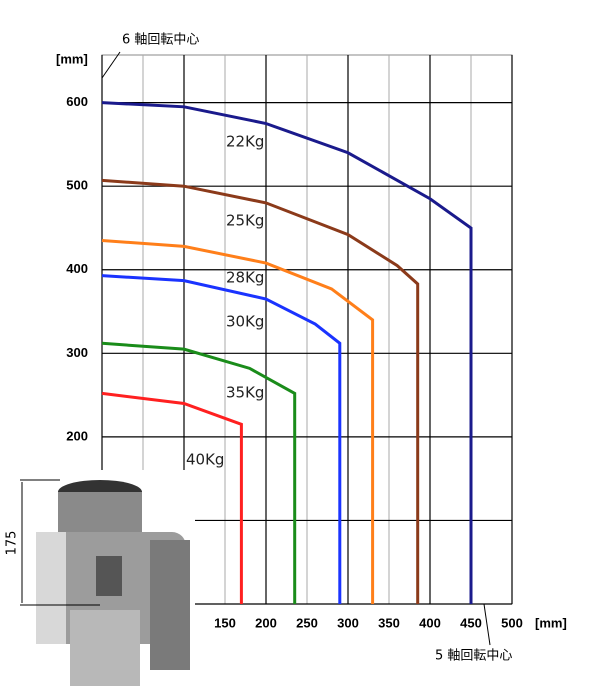 The width and height of the screenshot is (600, 686). Describe the element at coordinates (160, 40) in the screenshot. I see `annotation: 6 軸回転中心` at that location.